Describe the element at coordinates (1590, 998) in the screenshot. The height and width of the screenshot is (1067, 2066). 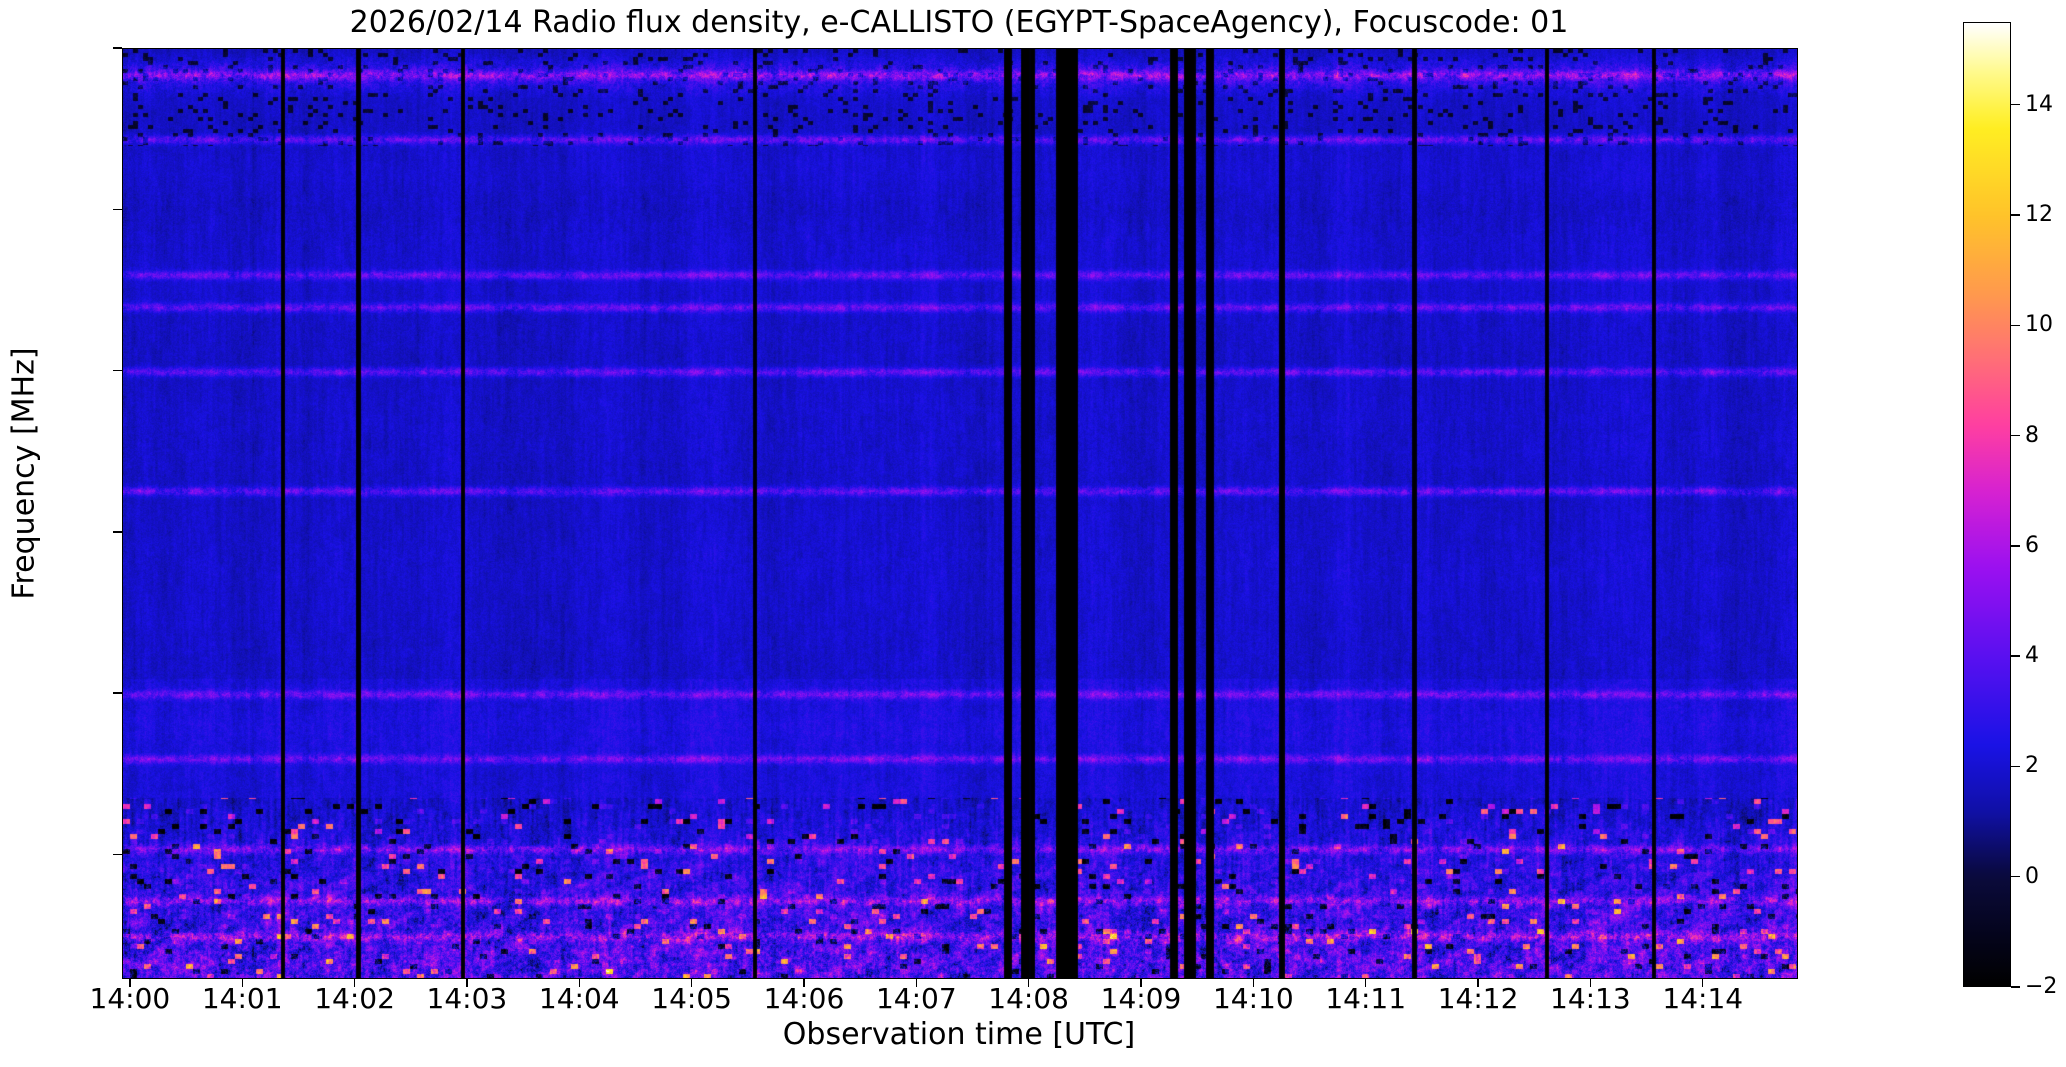
I see `x-tick-label-14-13: 14:13` at that location.